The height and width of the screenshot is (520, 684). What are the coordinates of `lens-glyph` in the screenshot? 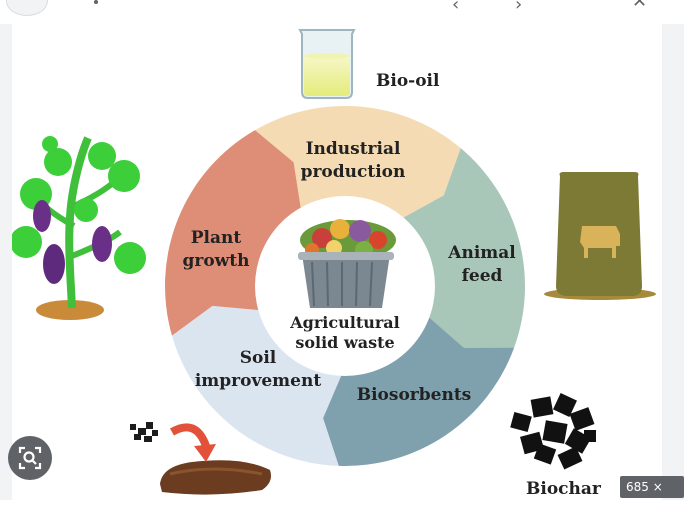 It's located at (30, 458).